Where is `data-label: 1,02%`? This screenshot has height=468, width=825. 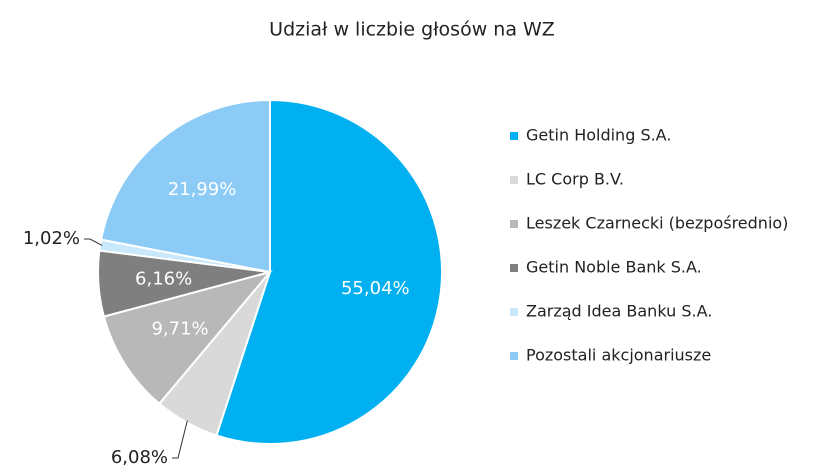
data-label: 1,02% is located at coordinates (51, 238).